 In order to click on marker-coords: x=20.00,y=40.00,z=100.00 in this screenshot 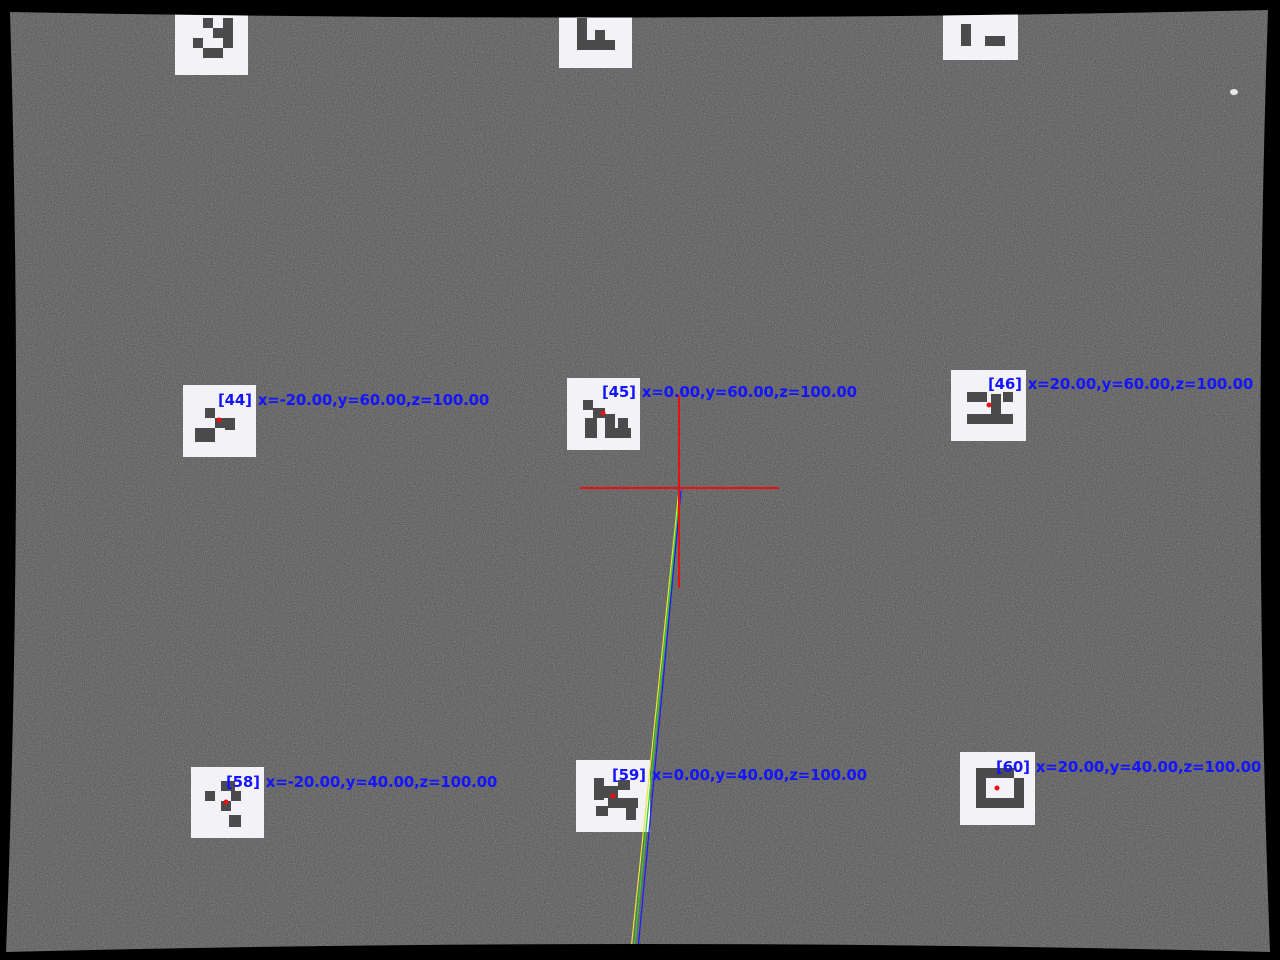, I will do `click(1148, 767)`.